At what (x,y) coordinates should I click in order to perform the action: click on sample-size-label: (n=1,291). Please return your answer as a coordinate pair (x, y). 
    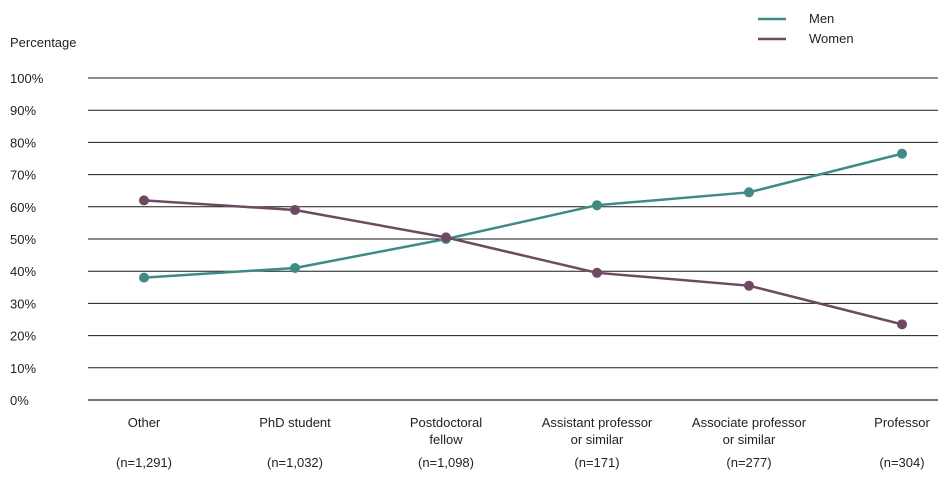
    Looking at the image, I should click on (144, 462).